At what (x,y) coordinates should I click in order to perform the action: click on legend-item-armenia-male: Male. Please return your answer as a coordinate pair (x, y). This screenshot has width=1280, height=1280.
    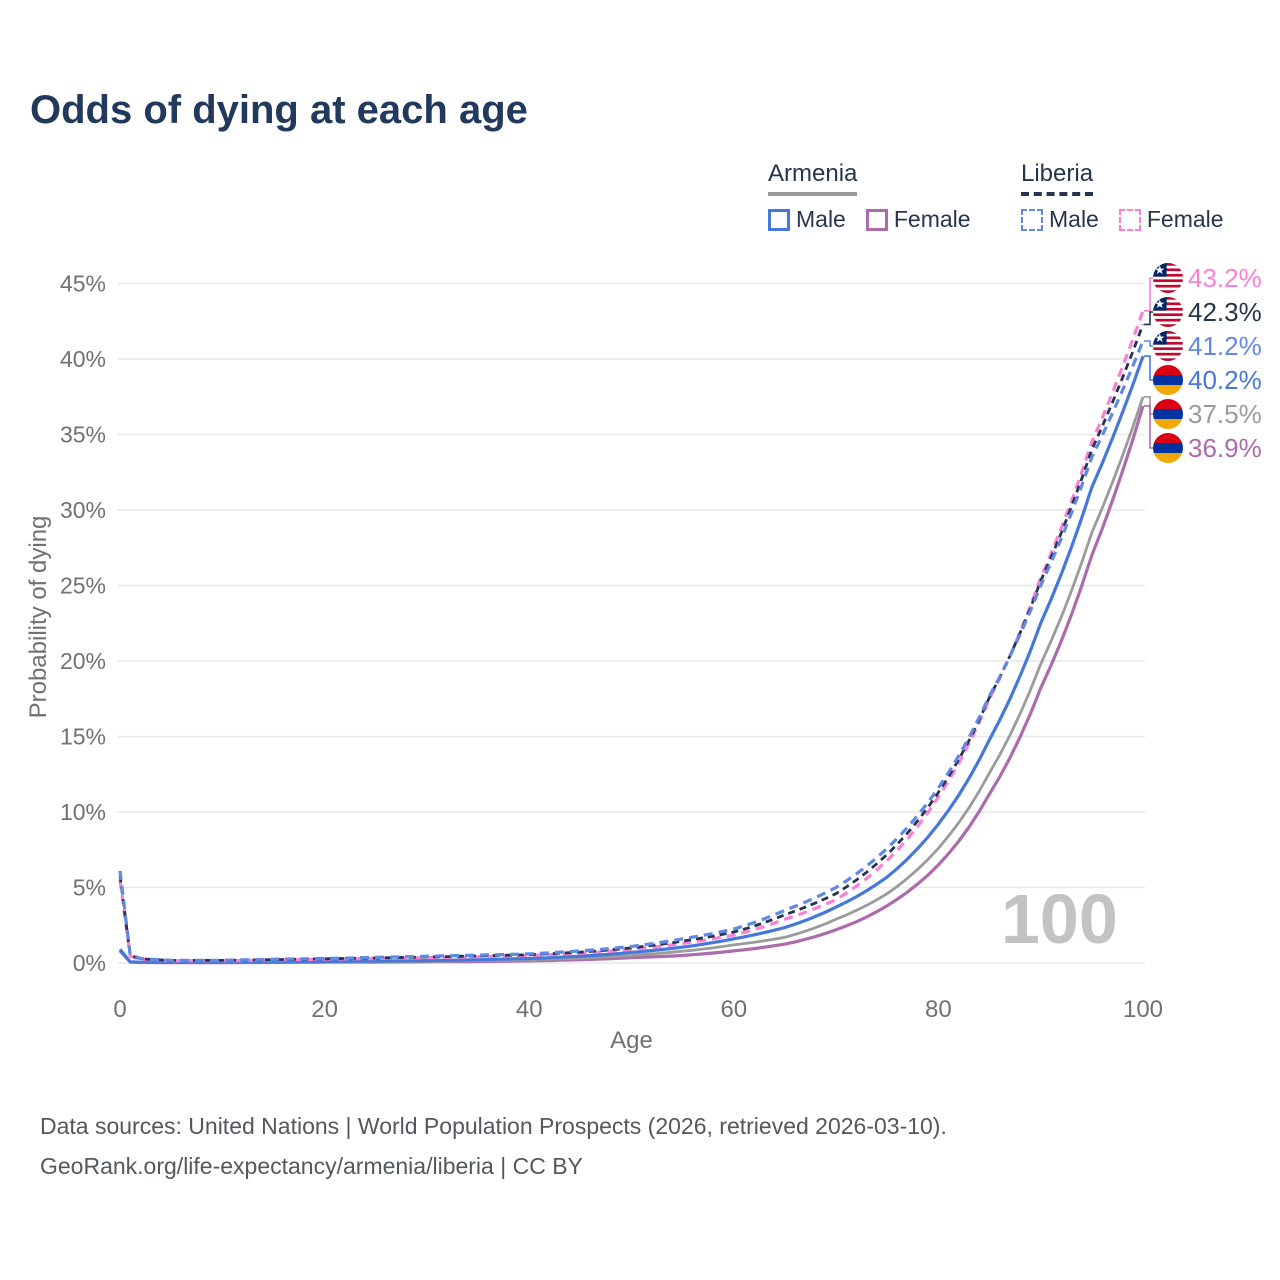
    Looking at the image, I should click on (807, 219).